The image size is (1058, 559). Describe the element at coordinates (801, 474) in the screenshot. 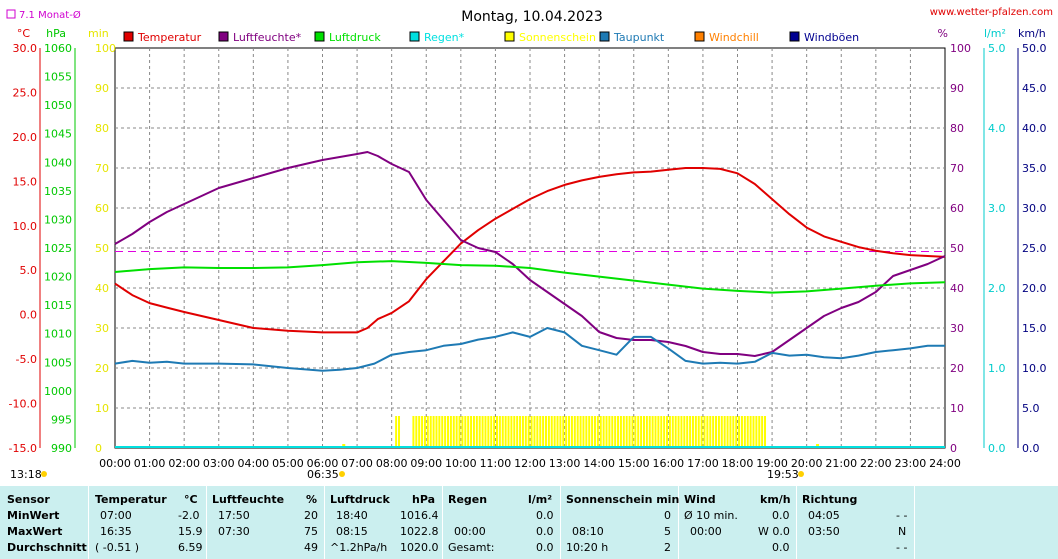

I see `sunset-icon` at that location.